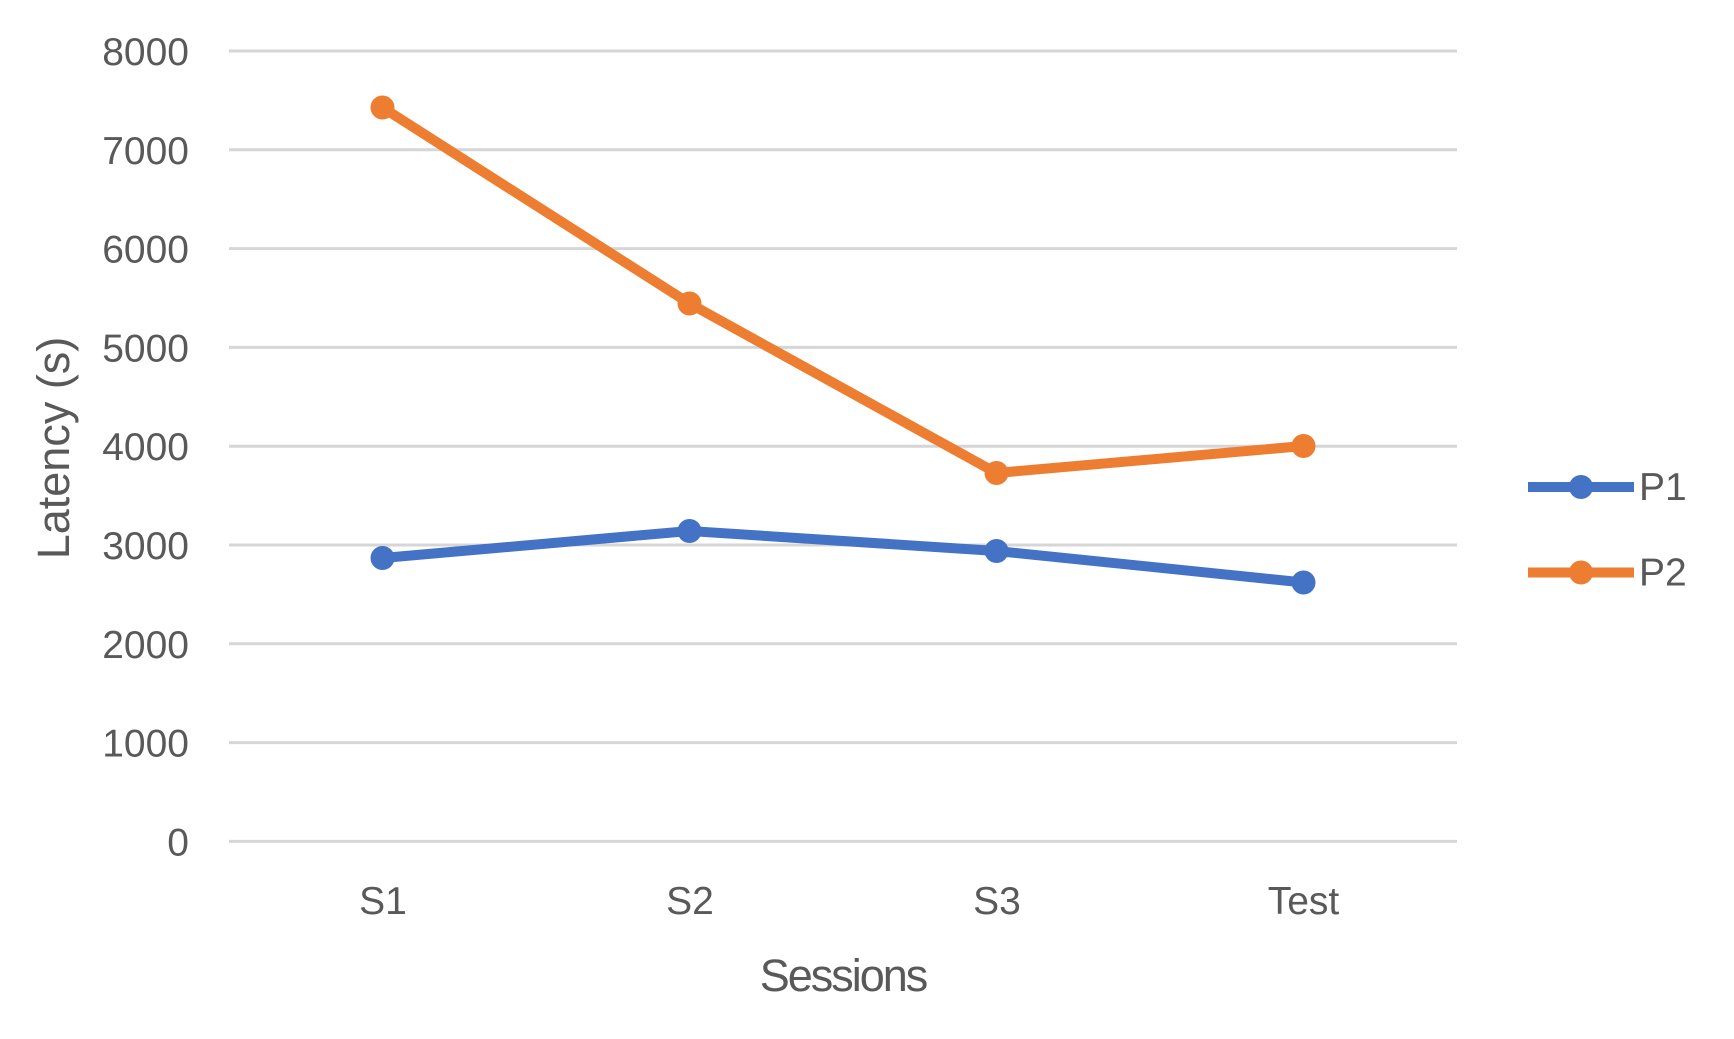 The height and width of the screenshot is (1039, 1734). Describe the element at coordinates (178, 842) in the screenshot. I see `svg-text: 0` at that location.